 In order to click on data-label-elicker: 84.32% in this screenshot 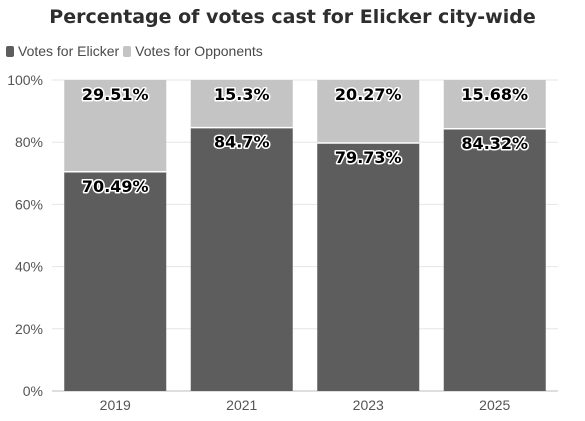, I will do `click(494, 143)`.